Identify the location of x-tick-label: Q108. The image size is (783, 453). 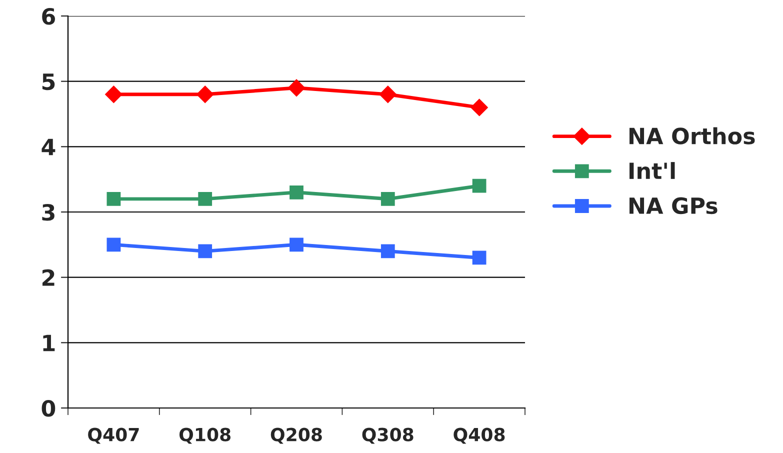
(204, 436).